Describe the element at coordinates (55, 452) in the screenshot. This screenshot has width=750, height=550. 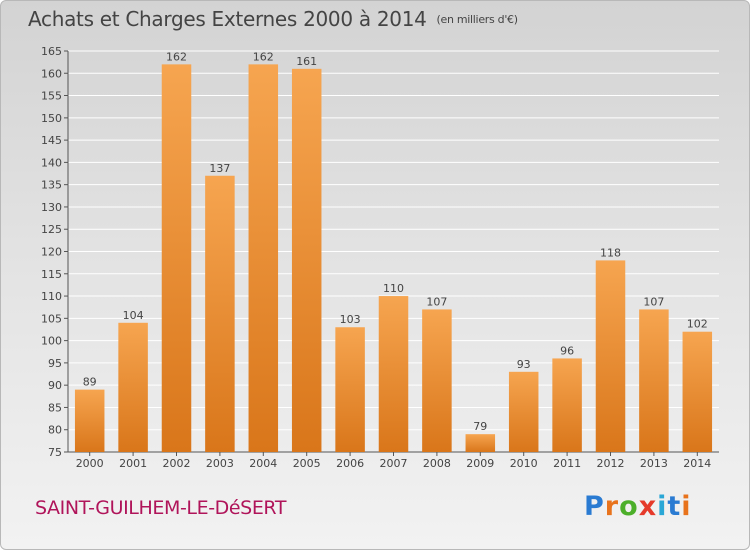
I see `y-tick-label: 75` at that location.